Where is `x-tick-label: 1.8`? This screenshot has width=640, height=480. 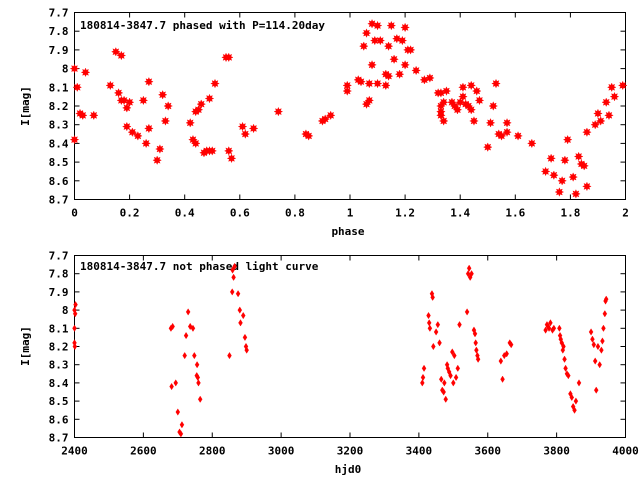
x-tick-label: 1.8 is located at coordinates (570, 213).